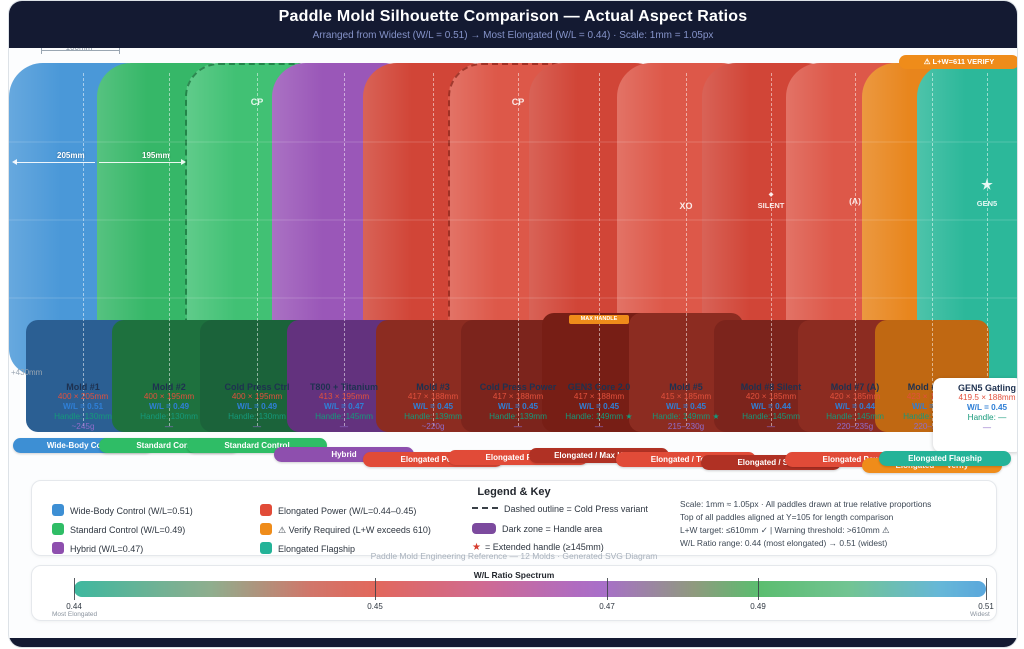 Image resolution: width=1024 pixels, height=649 pixels. I want to click on centerline-mold1, so click(83, 249).